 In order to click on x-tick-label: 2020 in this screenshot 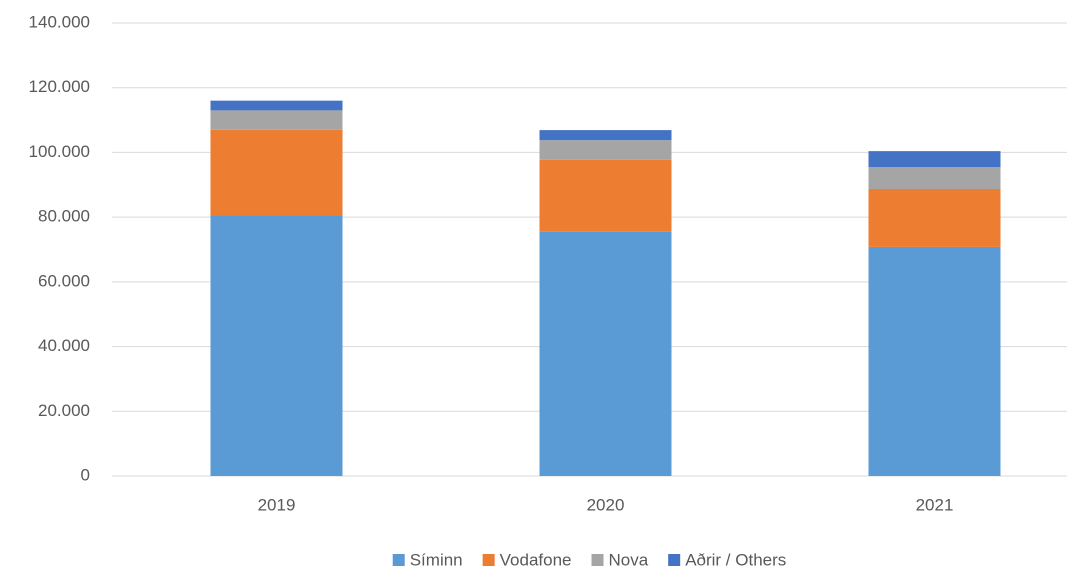, I will do `click(606, 504)`.